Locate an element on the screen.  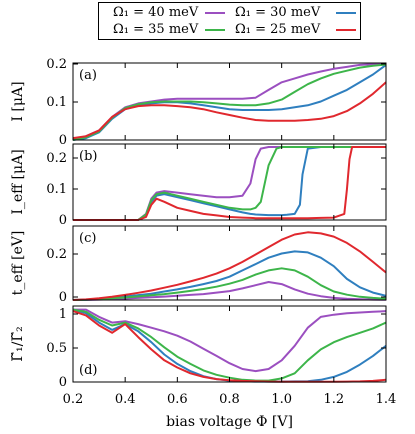
legend-entry: Ω₁ = 35 meV is located at coordinates (169, 29).